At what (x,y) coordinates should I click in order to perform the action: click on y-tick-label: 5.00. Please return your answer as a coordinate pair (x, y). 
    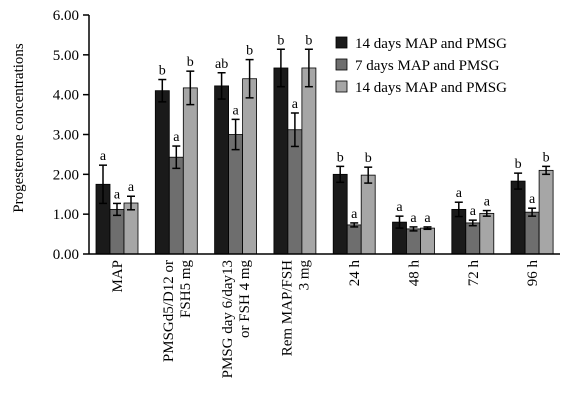
    Looking at the image, I should click on (66, 56).